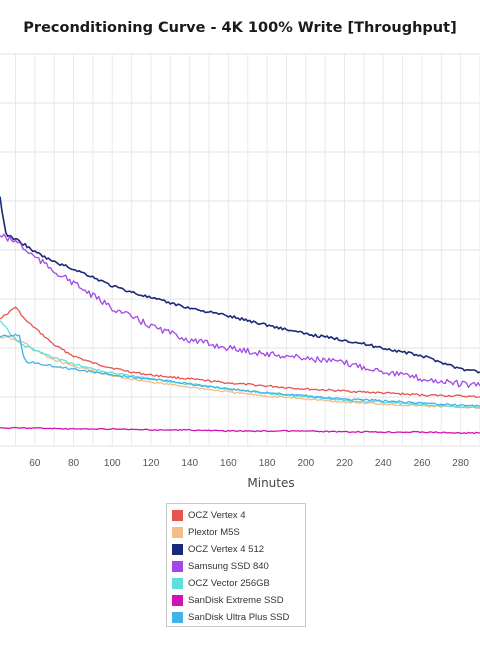 This screenshot has height=650, width=480. I want to click on series-line-sandisk-extreme-ssd, so click(240, 430).